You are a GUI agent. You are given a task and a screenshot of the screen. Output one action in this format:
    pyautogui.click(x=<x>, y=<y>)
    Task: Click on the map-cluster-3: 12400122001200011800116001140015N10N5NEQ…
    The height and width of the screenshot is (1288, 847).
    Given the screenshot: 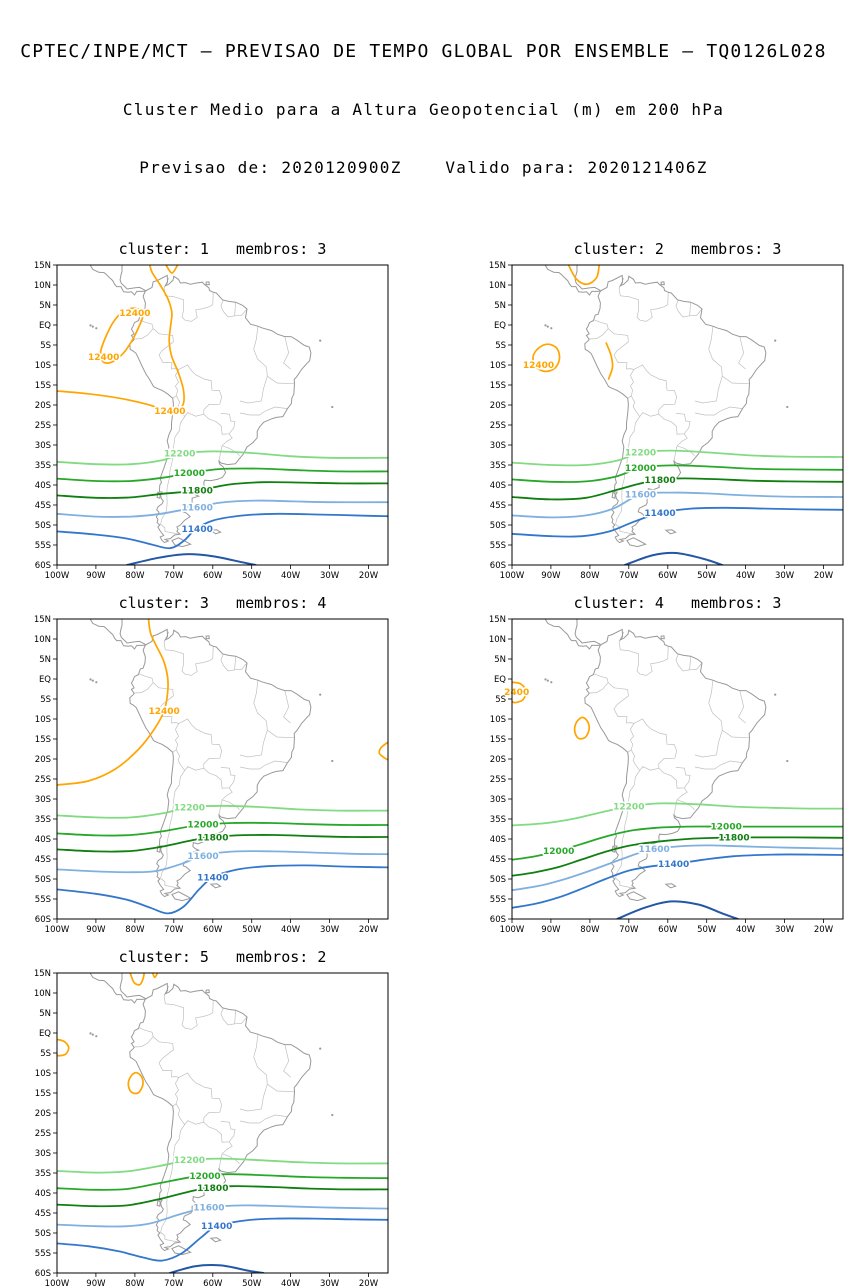 What is the action you would take?
    pyautogui.click(x=204, y=774)
    